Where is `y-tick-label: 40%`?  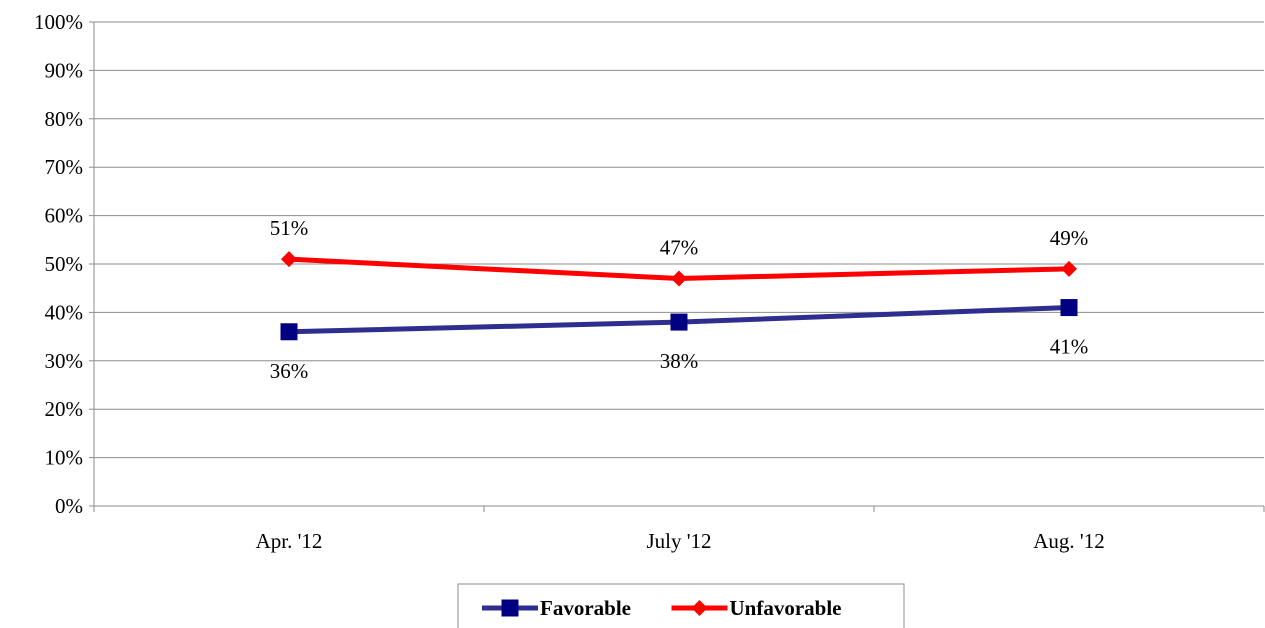 y-tick-label: 40% is located at coordinates (64, 312).